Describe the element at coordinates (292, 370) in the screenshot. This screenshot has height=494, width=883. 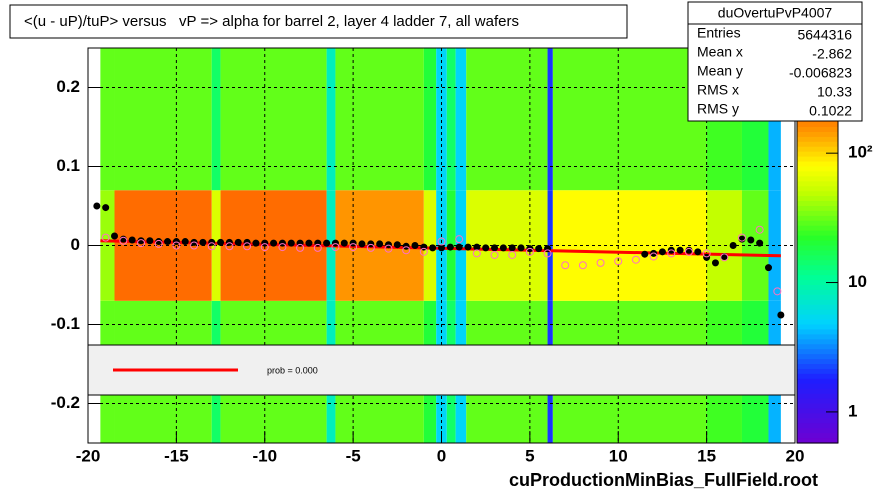
I see `legend-text: prob = 0.000` at that location.